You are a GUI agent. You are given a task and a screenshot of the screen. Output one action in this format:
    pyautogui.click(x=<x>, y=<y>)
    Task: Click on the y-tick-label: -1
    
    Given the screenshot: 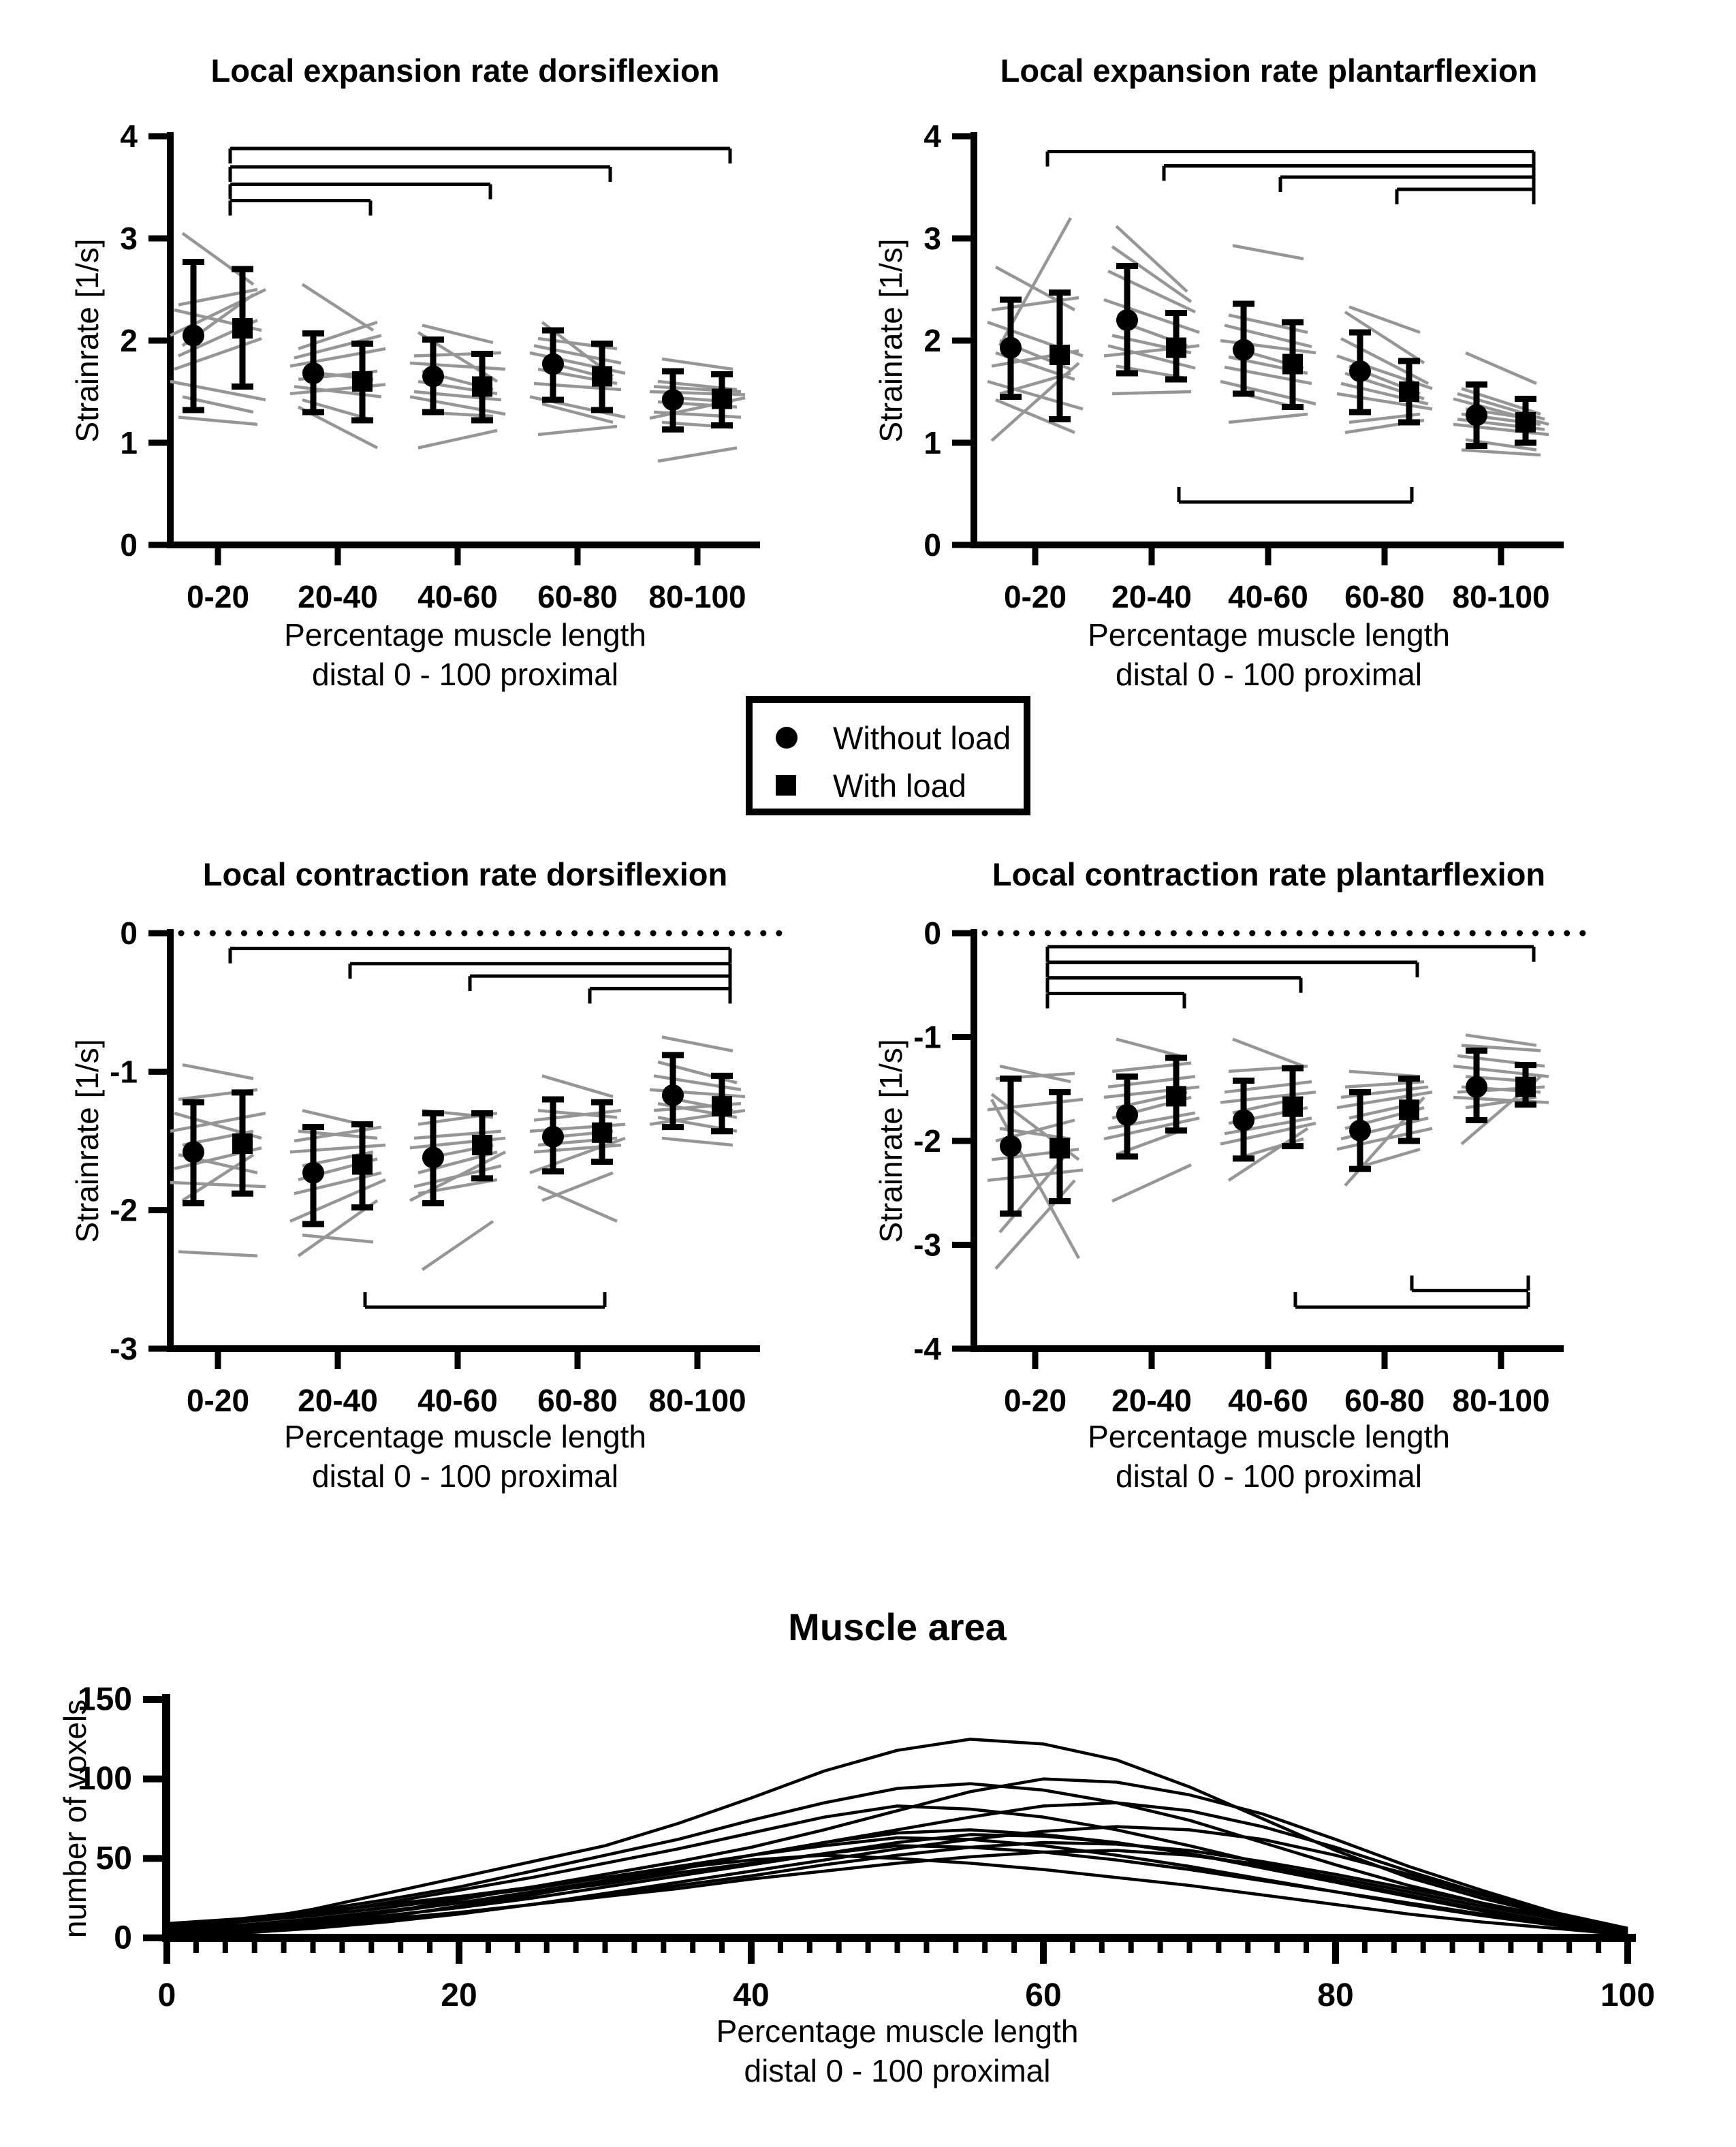 What is the action you would take?
    pyautogui.click(x=124, y=1071)
    